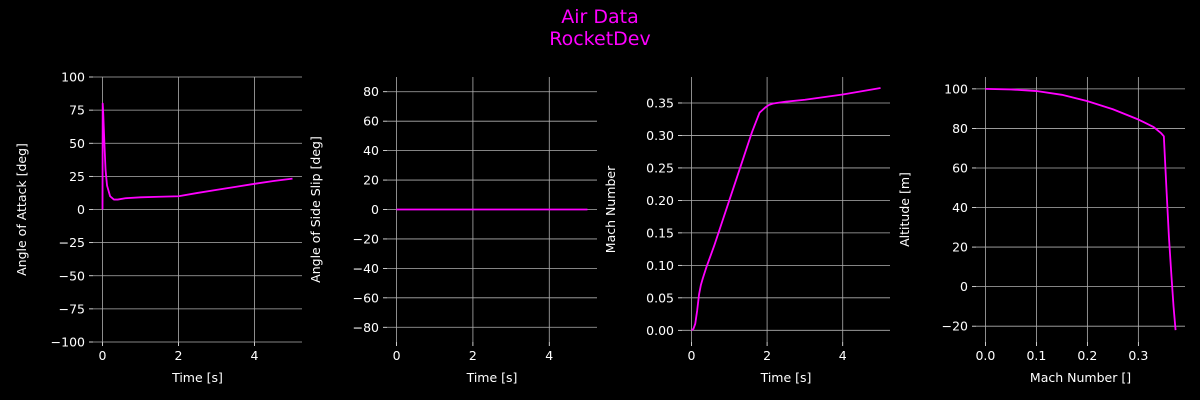  Describe the element at coordinates (660, 102) in the screenshot. I see `y-tick-label: 0.35` at that location.